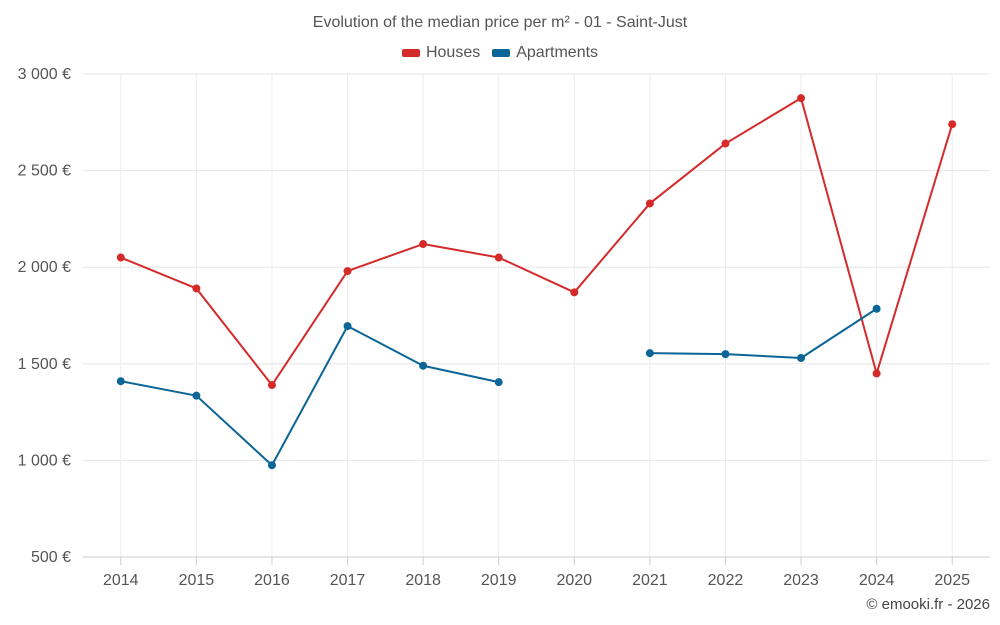  I want to click on legend-item-houses: Houses, so click(441, 53).